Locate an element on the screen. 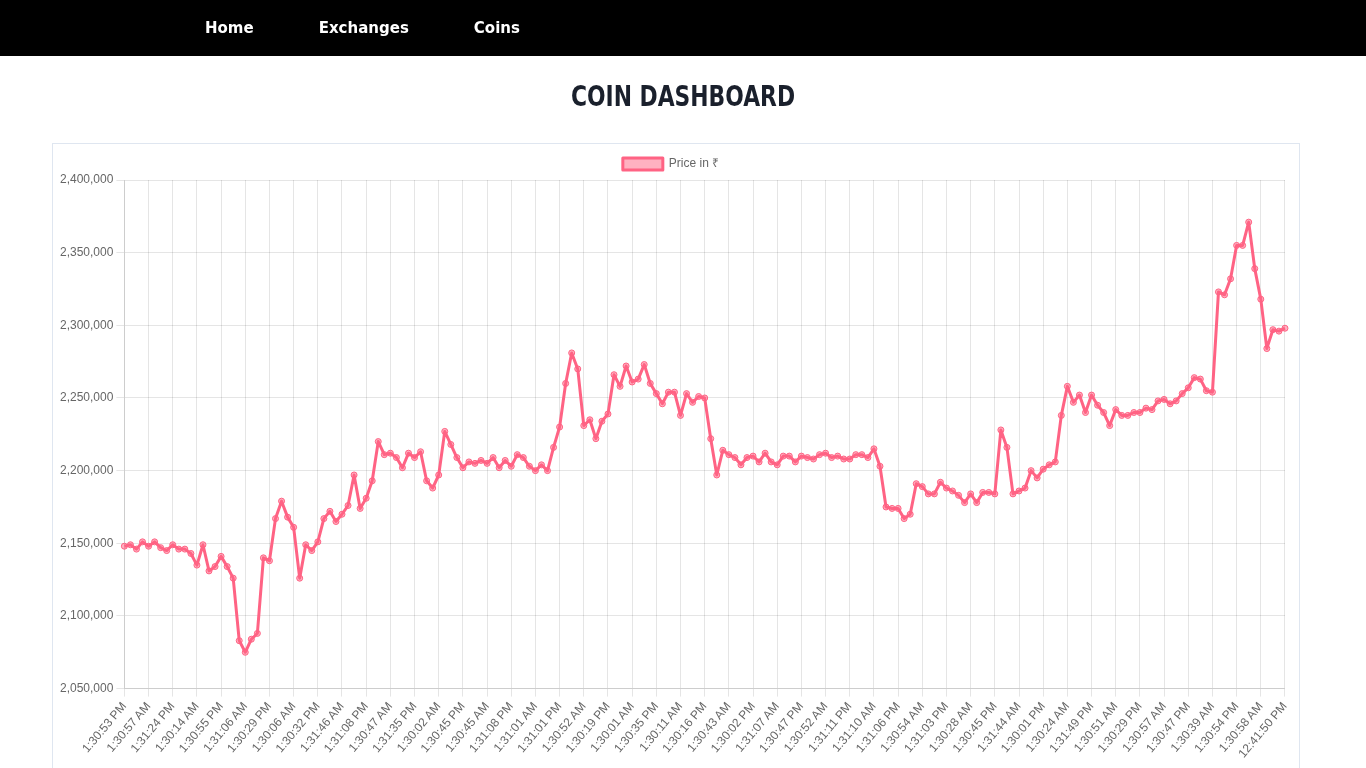 This screenshot has width=1366, height=768. text: Coins is located at coordinates (496, 28).